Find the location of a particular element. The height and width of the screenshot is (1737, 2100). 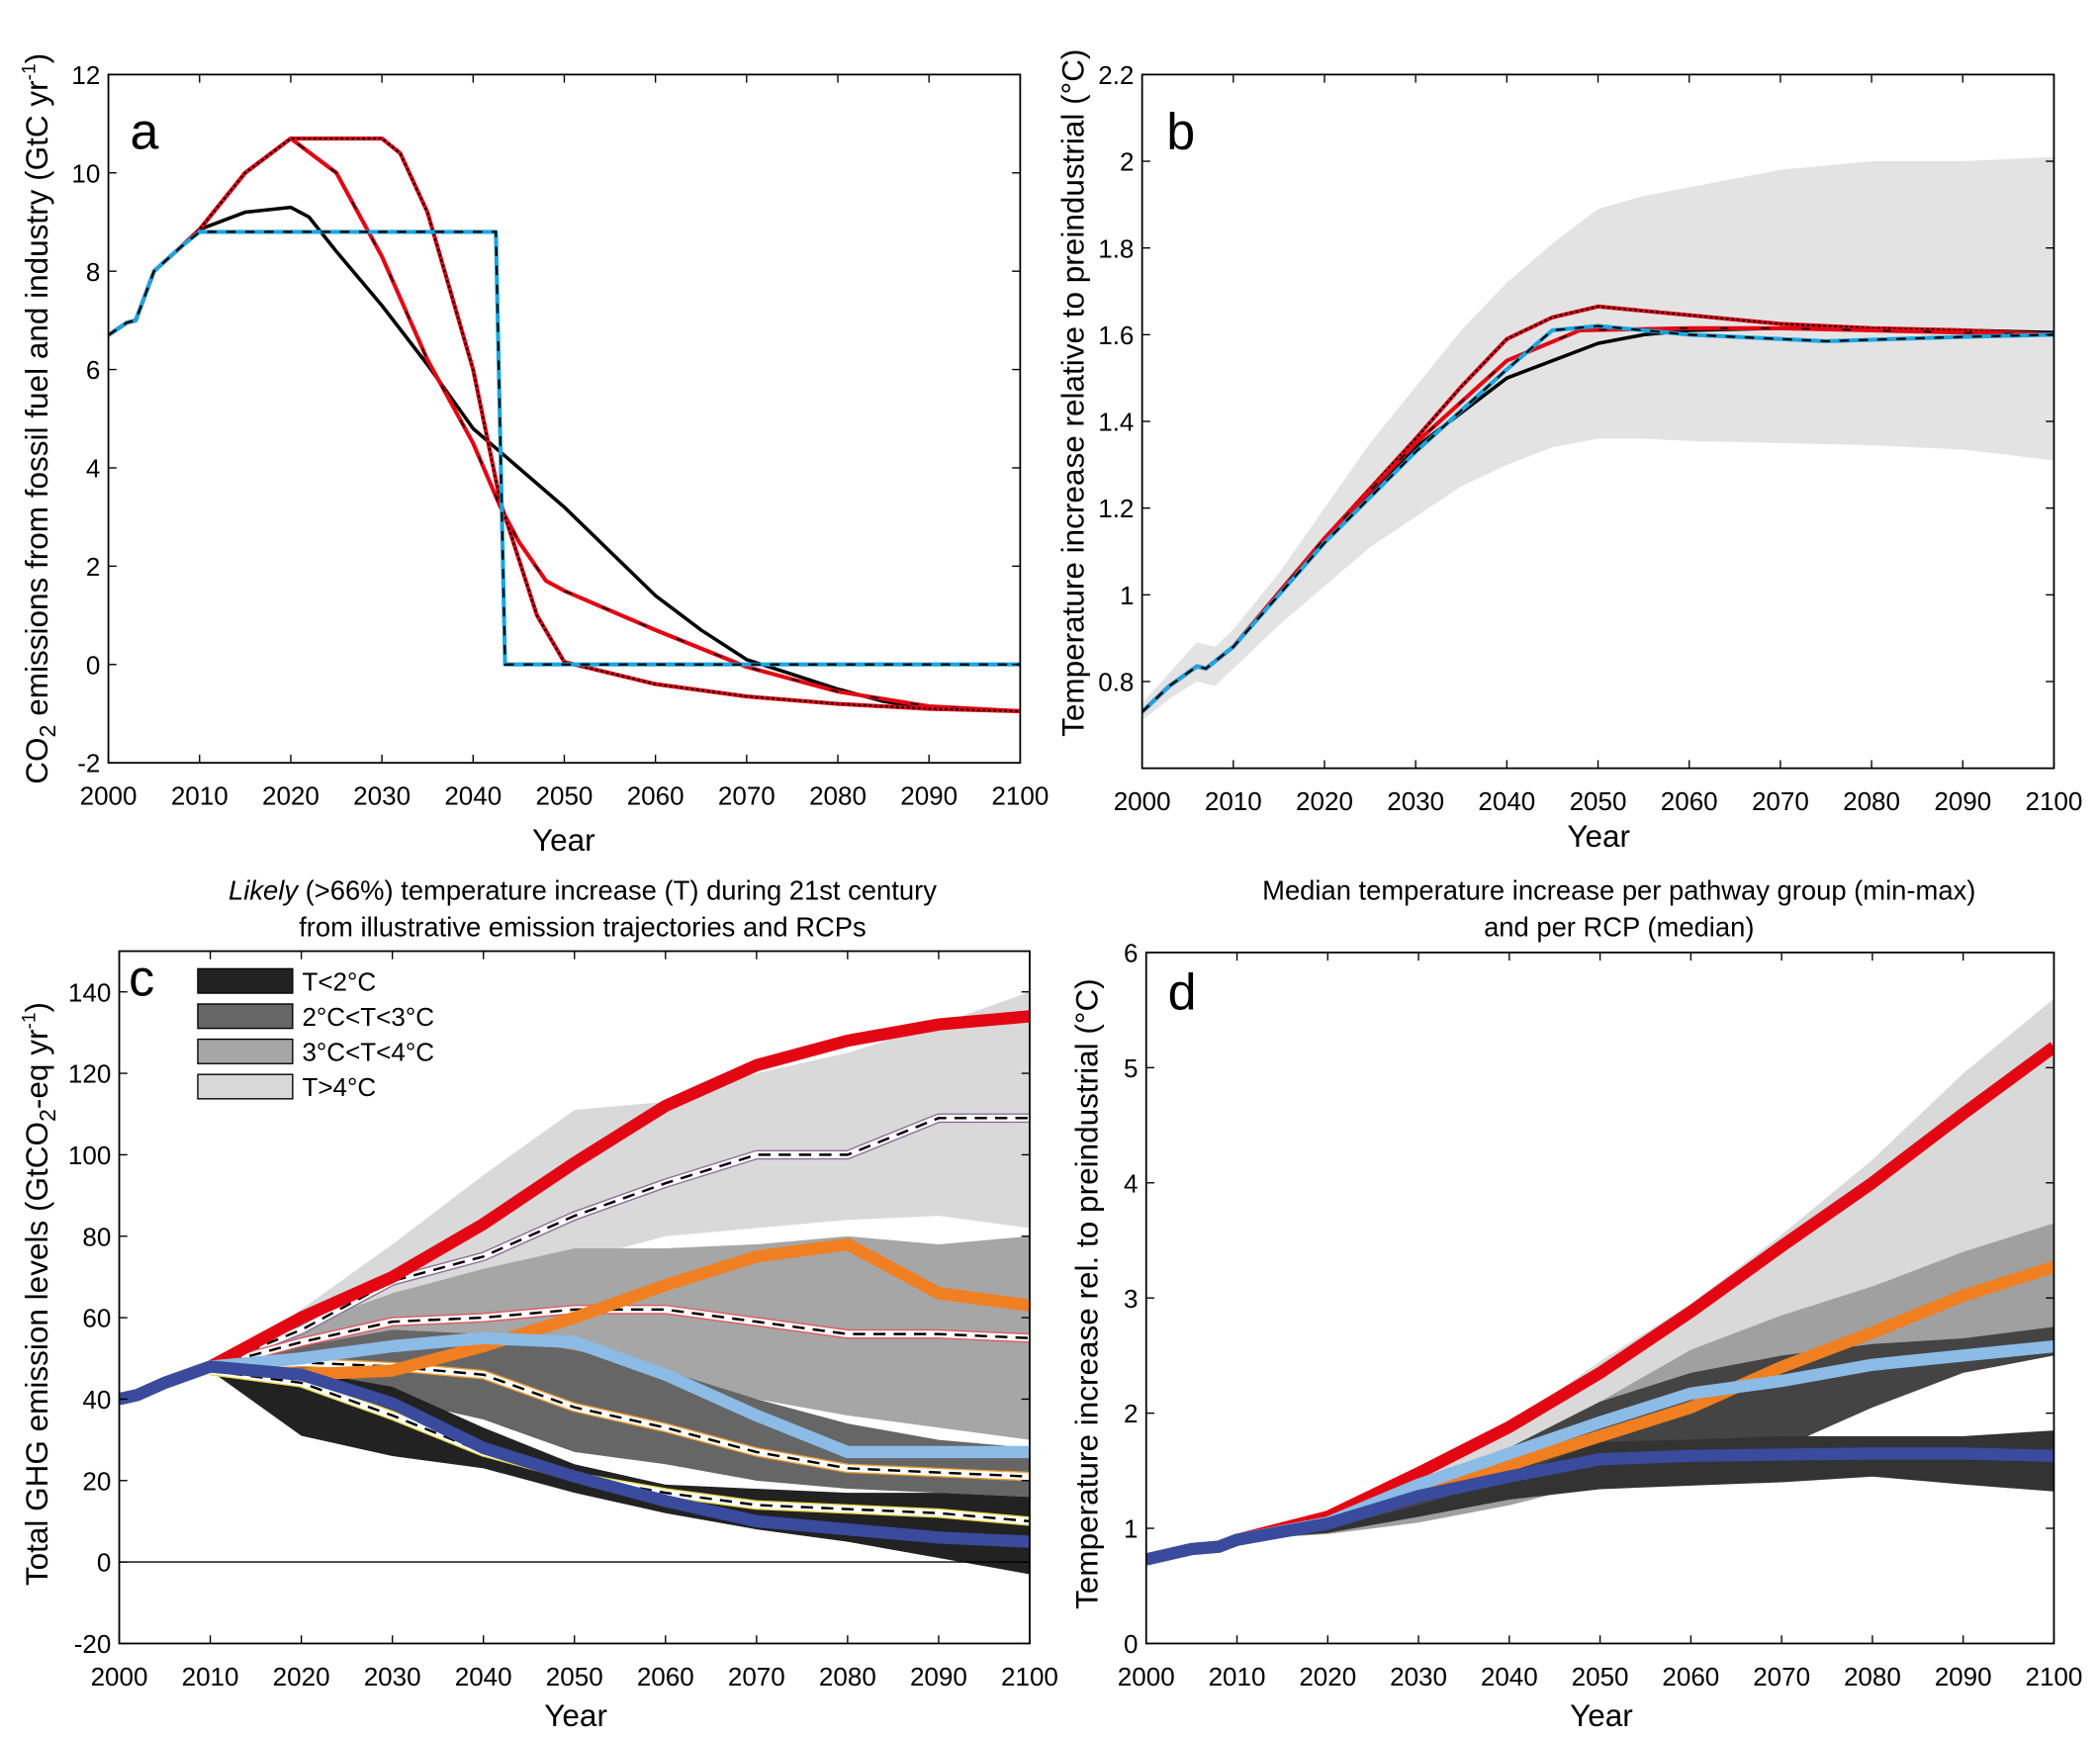

y-tick-label: 1.2 is located at coordinates (1116, 509).